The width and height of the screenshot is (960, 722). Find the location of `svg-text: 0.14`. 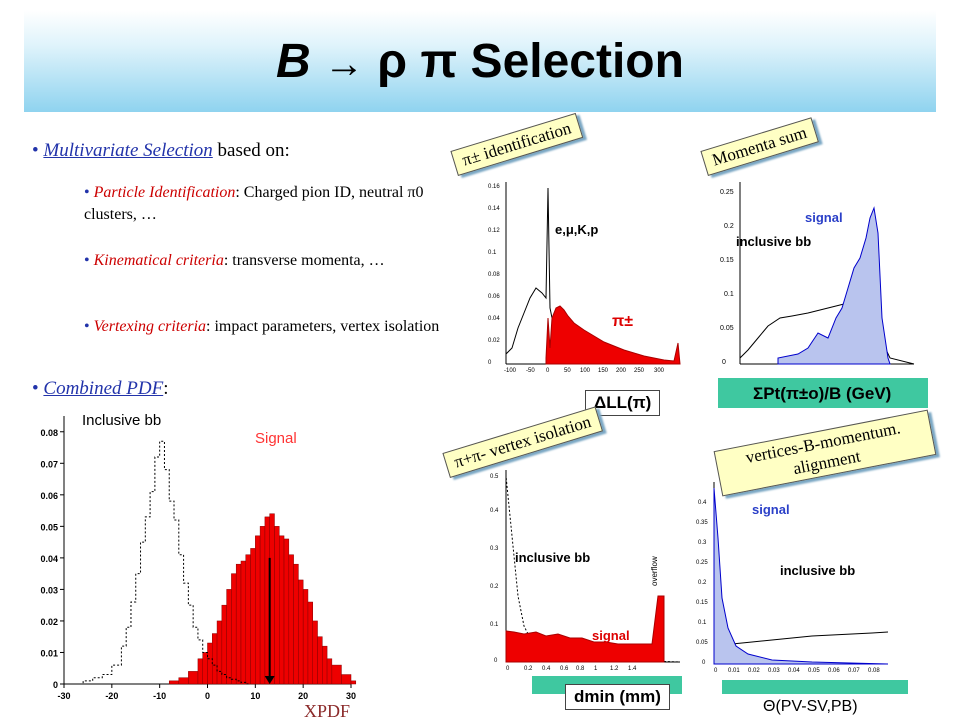

svg-text: 0.14 is located at coordinates (494, 209).